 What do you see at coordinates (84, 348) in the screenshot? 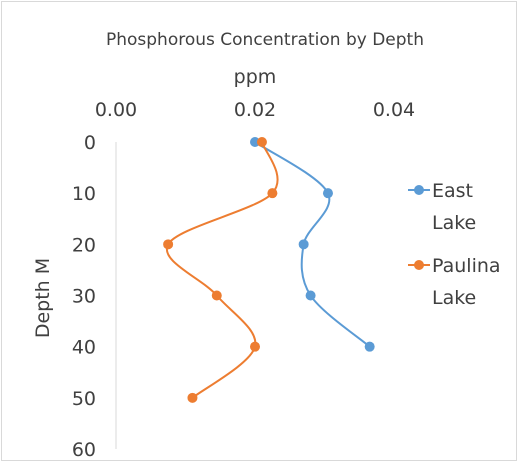
I see `y-tick-label: 40` at bounding box center [84, 348].